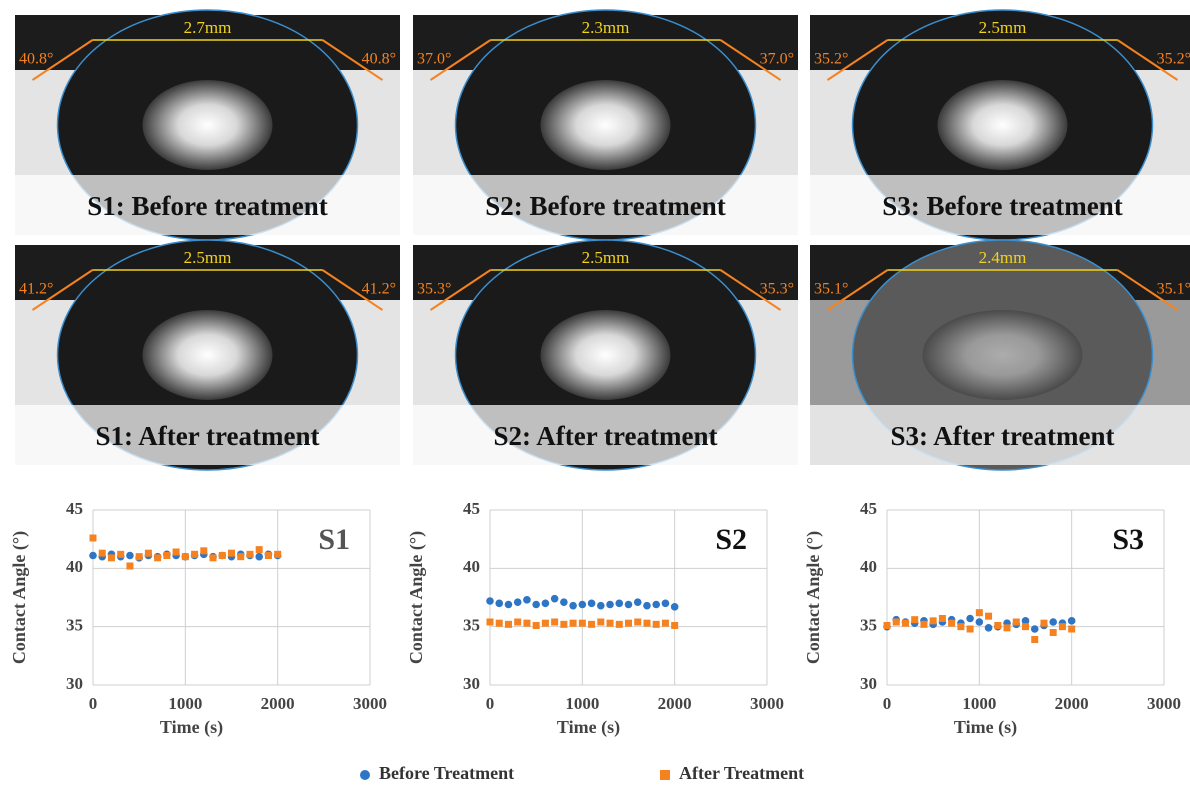 The height and width of the screenshot is (785, 1190). What do you see at coordinates (36, 59) in the screenshot?
I see `left-angle: 40.8°` at bounding box center [36, 59].